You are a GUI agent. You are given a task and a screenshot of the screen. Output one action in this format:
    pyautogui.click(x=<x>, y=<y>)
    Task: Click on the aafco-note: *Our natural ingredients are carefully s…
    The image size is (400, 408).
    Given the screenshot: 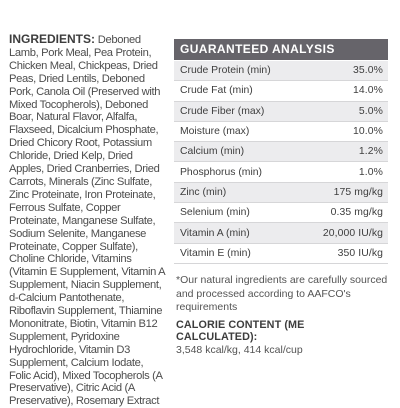 What is the action you would take?
    pyautogui.click(x=282, y=293)
    